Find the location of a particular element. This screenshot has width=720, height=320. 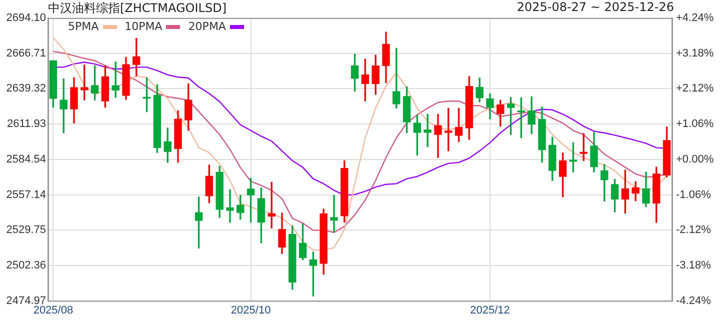

legend-label: 5PMA is located at coordinates (83, 26).